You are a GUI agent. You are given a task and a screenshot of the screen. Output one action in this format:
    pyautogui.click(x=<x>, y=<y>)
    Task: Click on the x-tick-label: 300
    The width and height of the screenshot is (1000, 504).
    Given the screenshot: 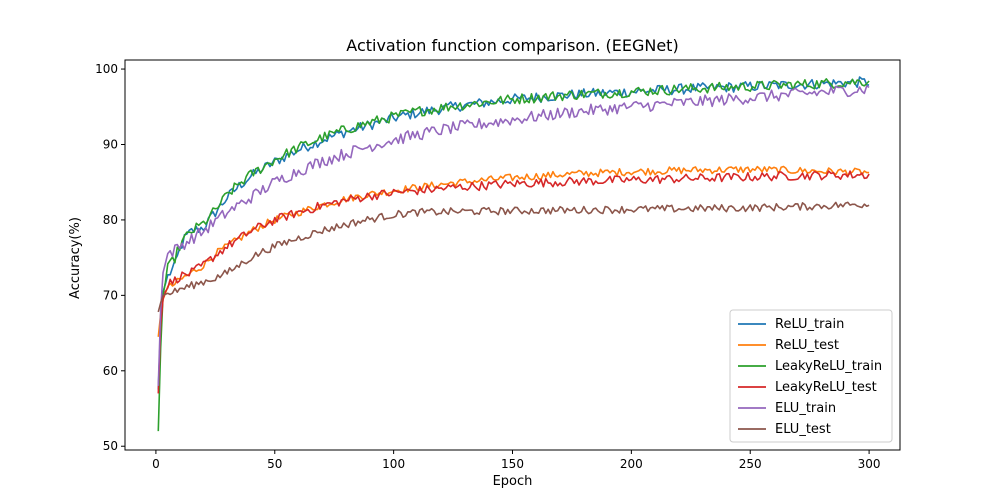 What is the action you would take?
    pyautogui.click(x=869, y=464)
    